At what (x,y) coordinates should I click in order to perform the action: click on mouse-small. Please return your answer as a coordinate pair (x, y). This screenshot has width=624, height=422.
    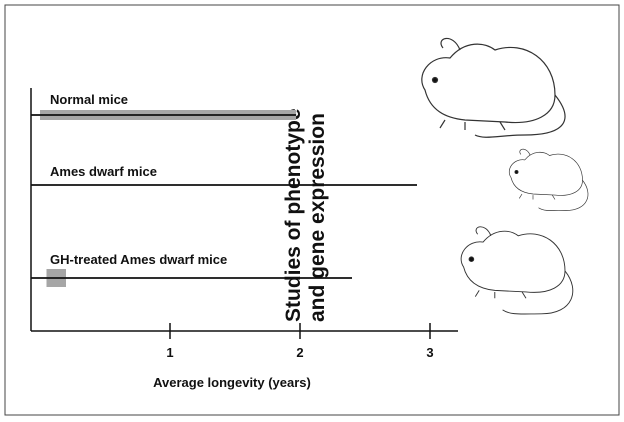
    Looking at the image, I should click on (548, 179).